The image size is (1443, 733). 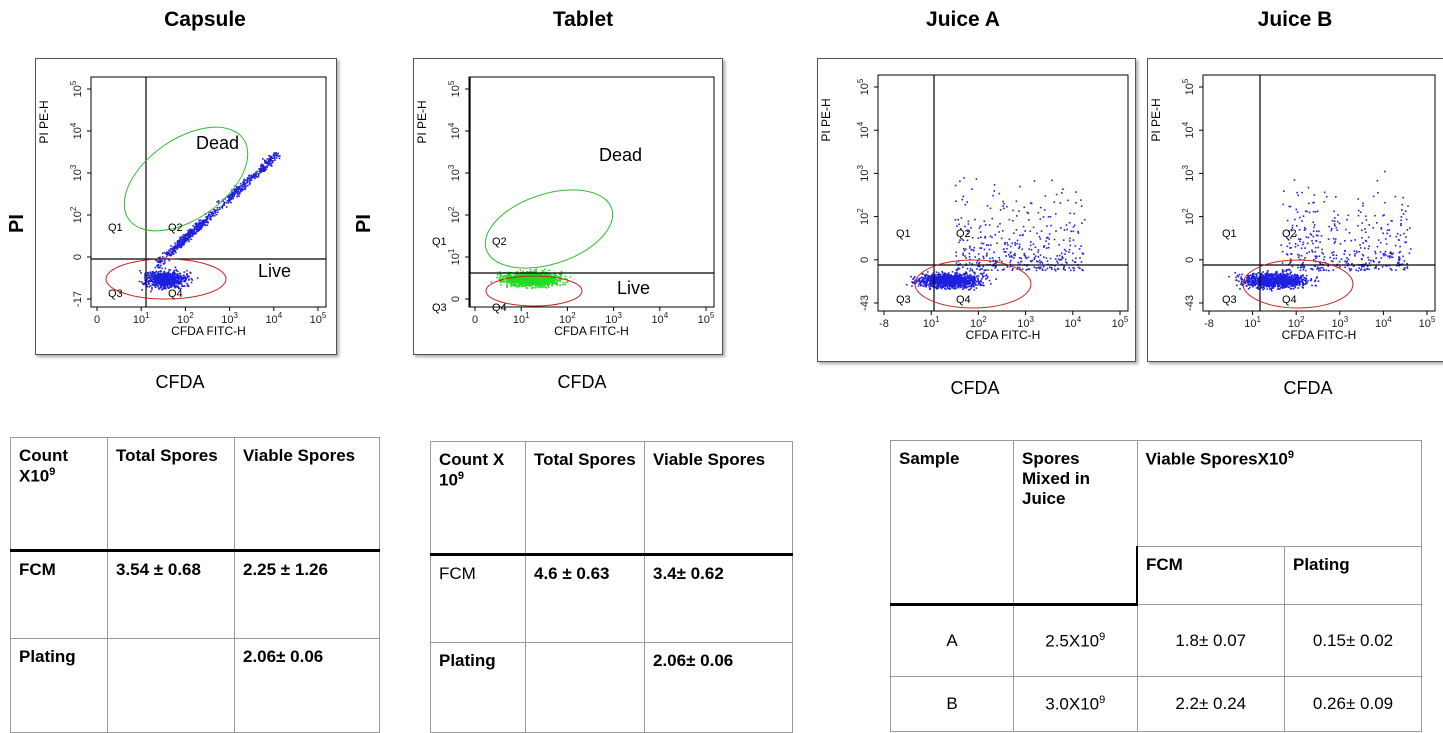 What do you see at coordinates (963, 20) in the screenshot?
I see `panel-title-juice-a: Juice A` at bounding box center [963, 20].